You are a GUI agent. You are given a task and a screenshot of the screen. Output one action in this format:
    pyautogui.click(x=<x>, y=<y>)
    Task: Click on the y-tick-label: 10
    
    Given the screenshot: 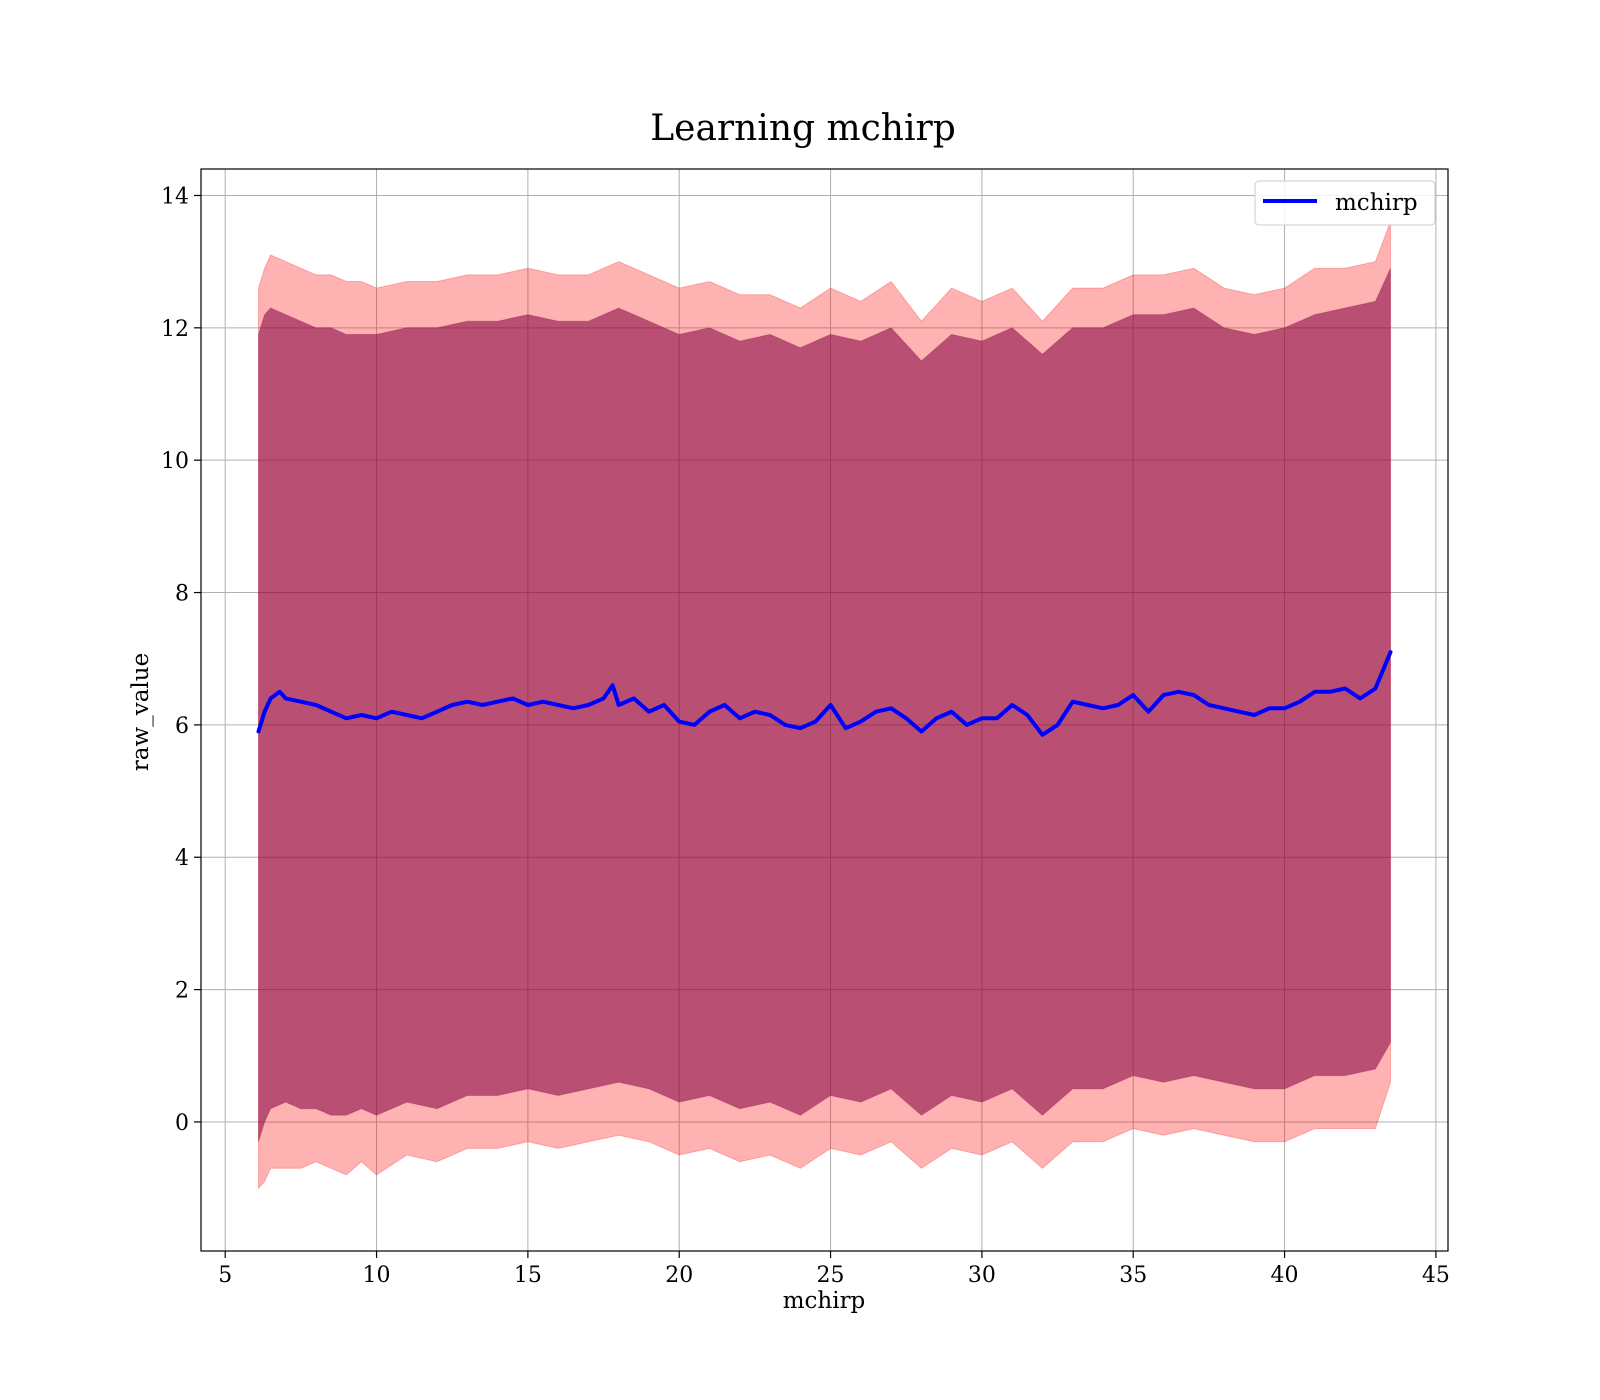 What is the action you would take?
    pyautogui.click(x=175, y=461)
    